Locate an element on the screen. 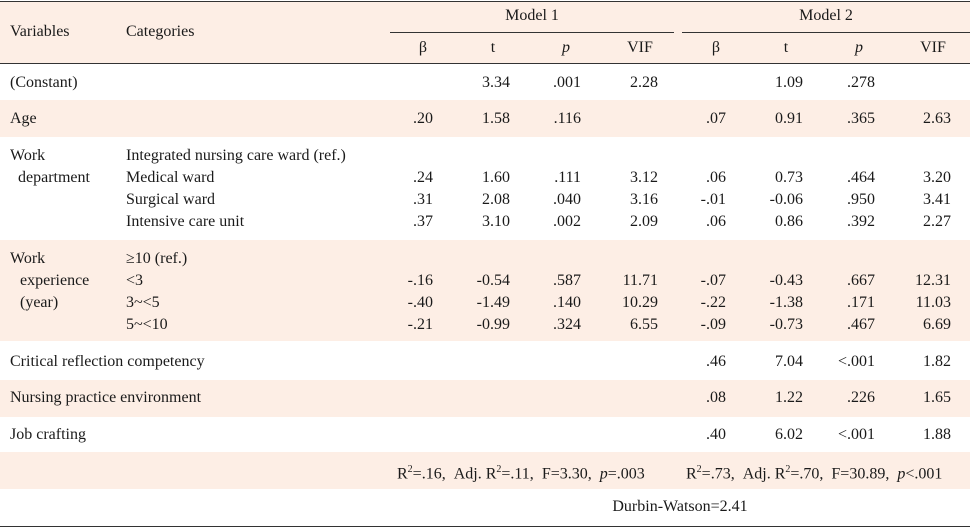  stats-band is located at coordinates (485, 470).